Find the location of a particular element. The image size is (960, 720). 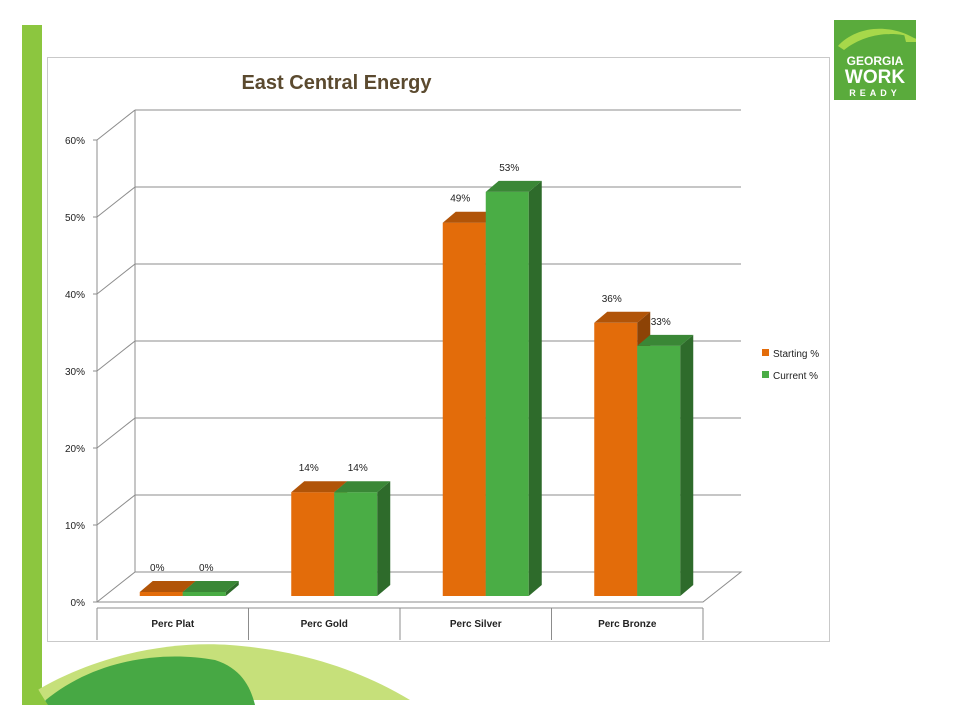

bar-1-2-front is located at coordinates (507, 393).